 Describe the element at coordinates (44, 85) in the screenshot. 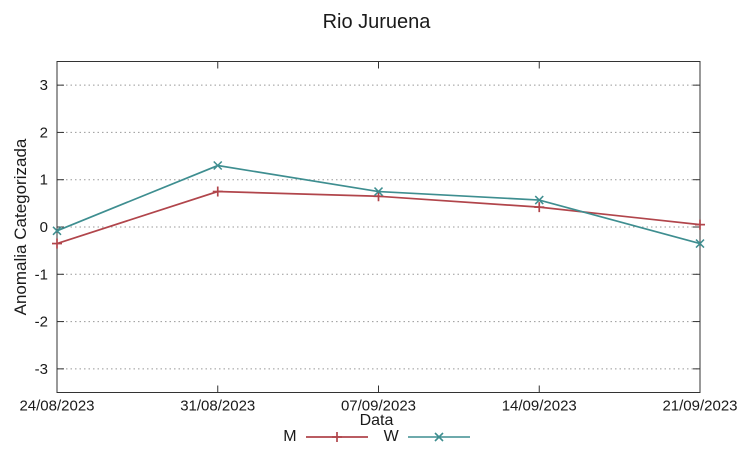

I see `svg-text: 3` at that location.